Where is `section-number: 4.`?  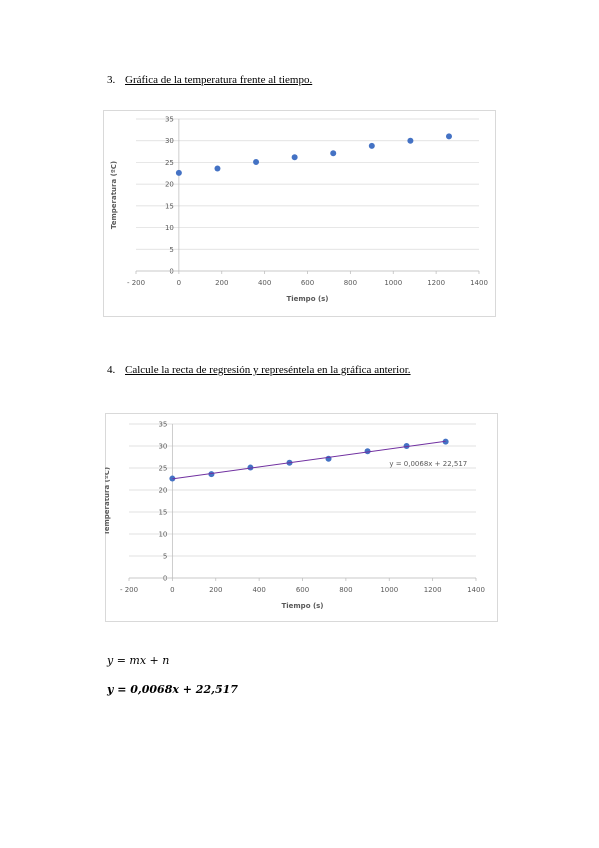
section-number: 4. is located at coordinates (111, 370).